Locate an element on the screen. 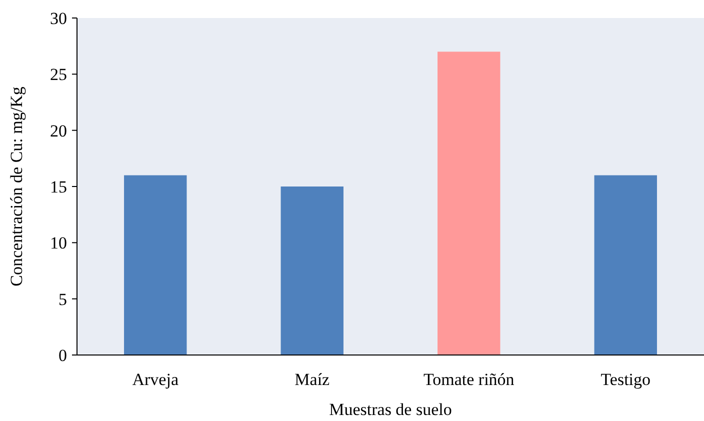  x-tick-label: Tomate riñón is located at coordinates (469, 379).